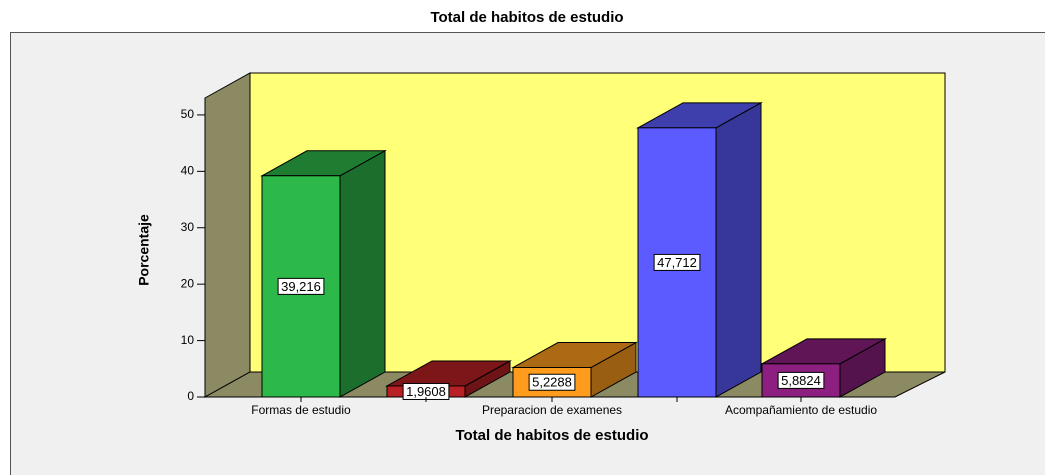 The height and width of the screenshot is (475, 1045). I want to click on chart-title: Total de habitos de estudio, so click(526, 17).